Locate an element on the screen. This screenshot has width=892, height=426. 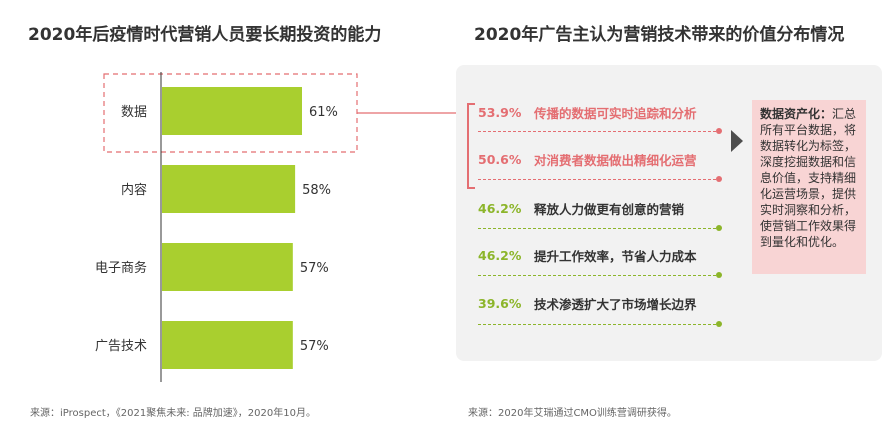
value-item-text: 技术渗透扩大了市场增长边界 is located at coordinates (615, 304).